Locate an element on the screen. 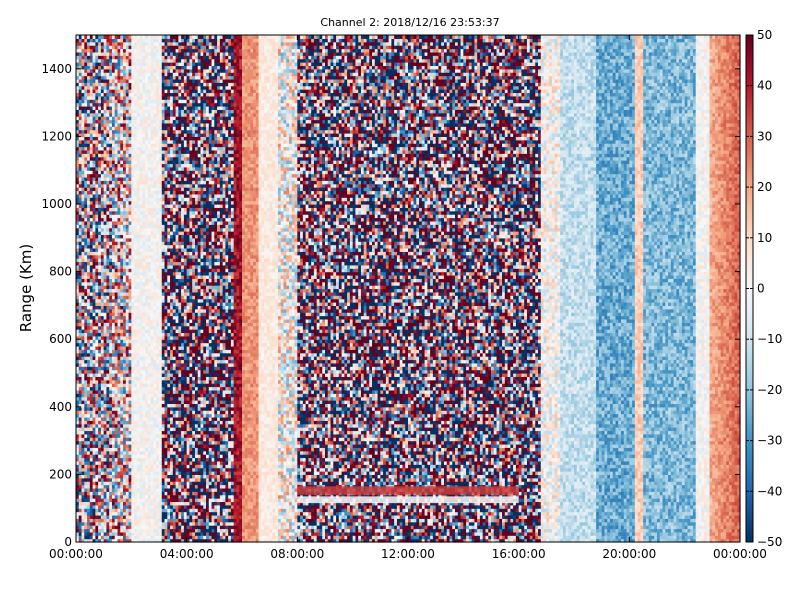 The width and height of the screenshot is (800, 604). y-axis-label: Range (Km) is located at coordinates (26, 288).